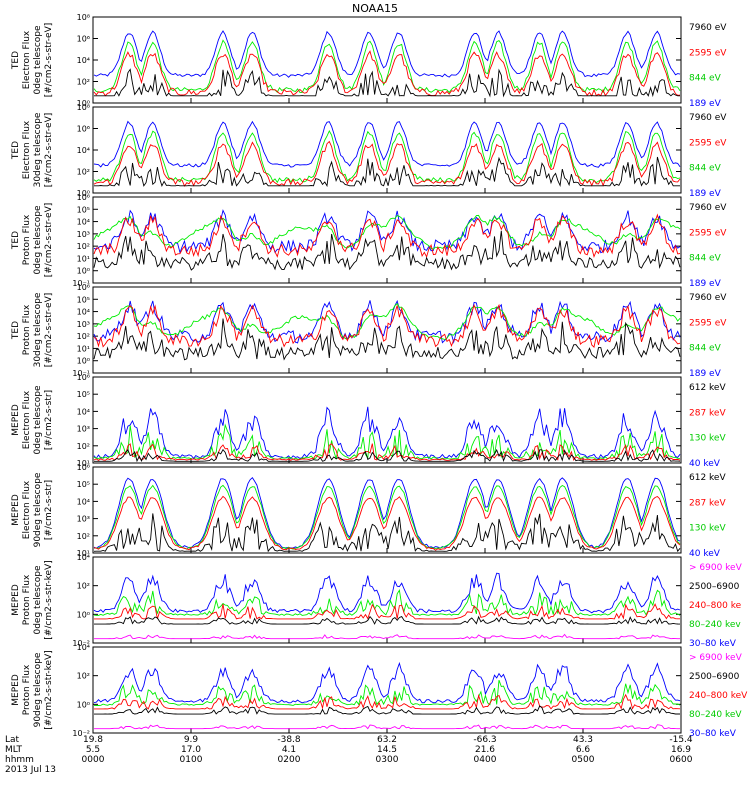  I want to click on legend-entry: 287 keV, so click(707, 503).